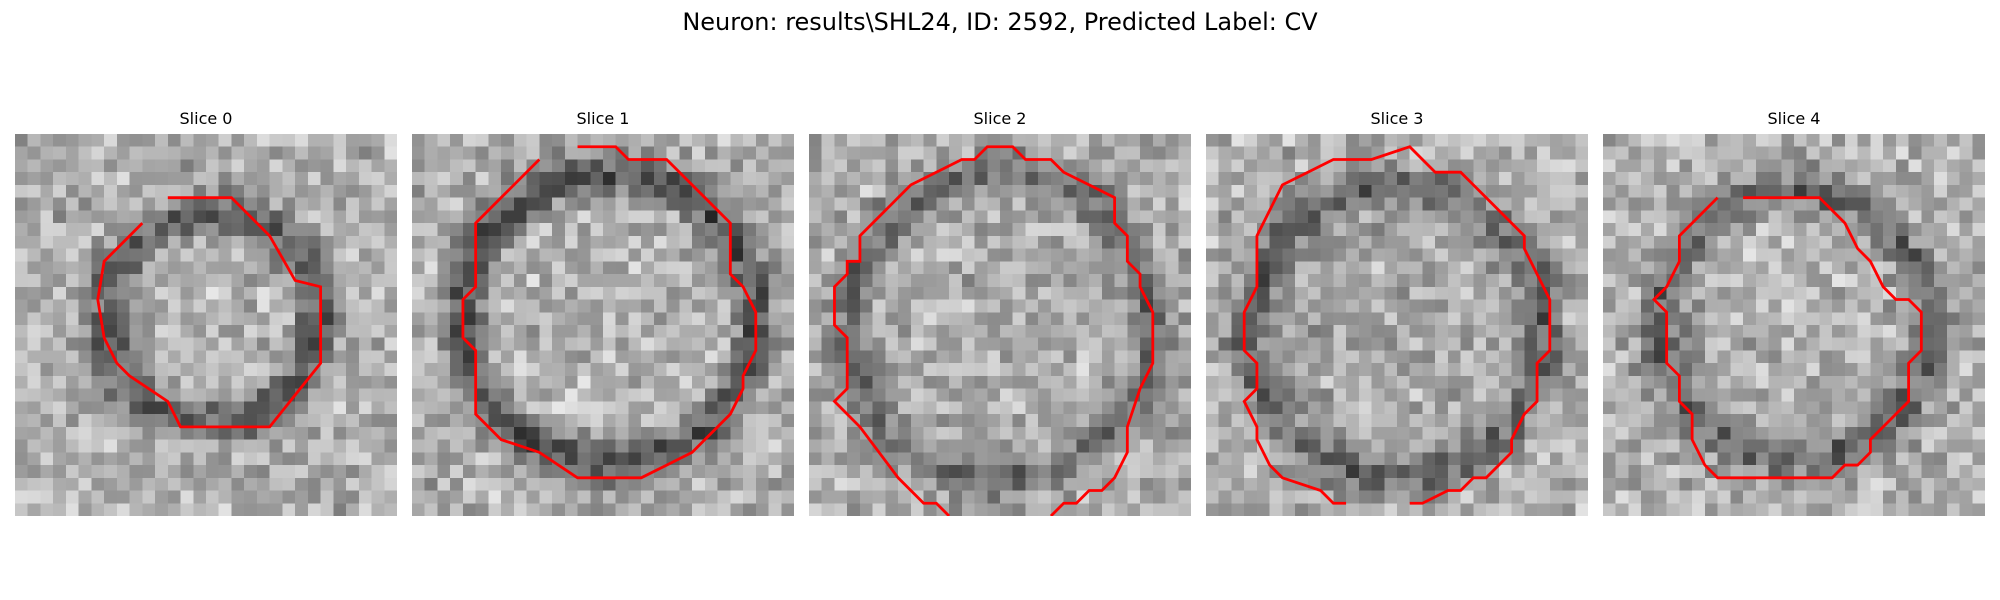  Describe the element at coordinates (603, 118) in the screenshot. I see `slice-title-1: Slice 1` at that location.